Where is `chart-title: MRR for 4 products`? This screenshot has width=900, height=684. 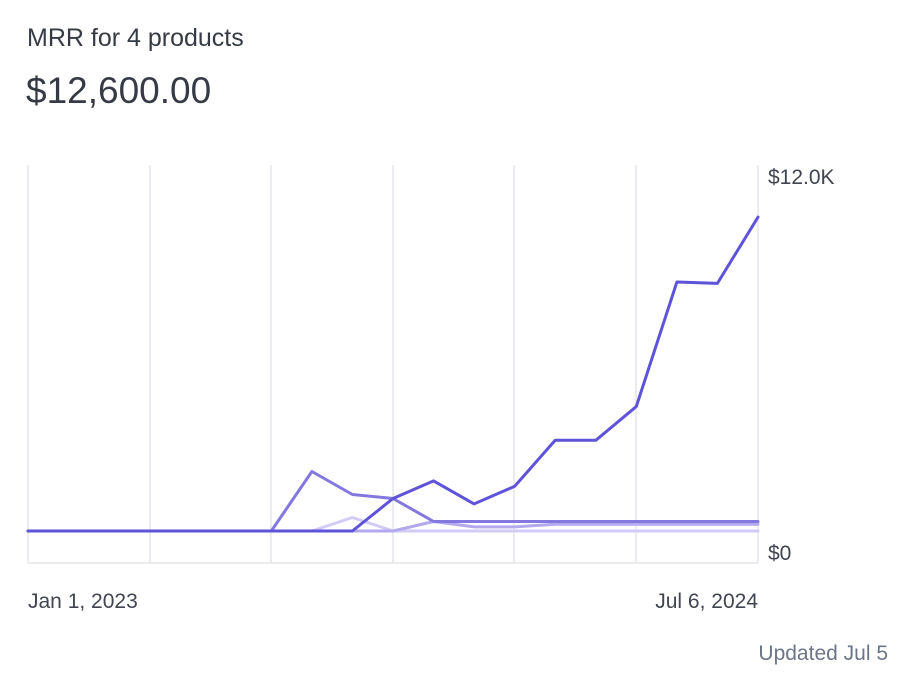
chart-title: MRR for 4 products is located at coordinates (135, 38).